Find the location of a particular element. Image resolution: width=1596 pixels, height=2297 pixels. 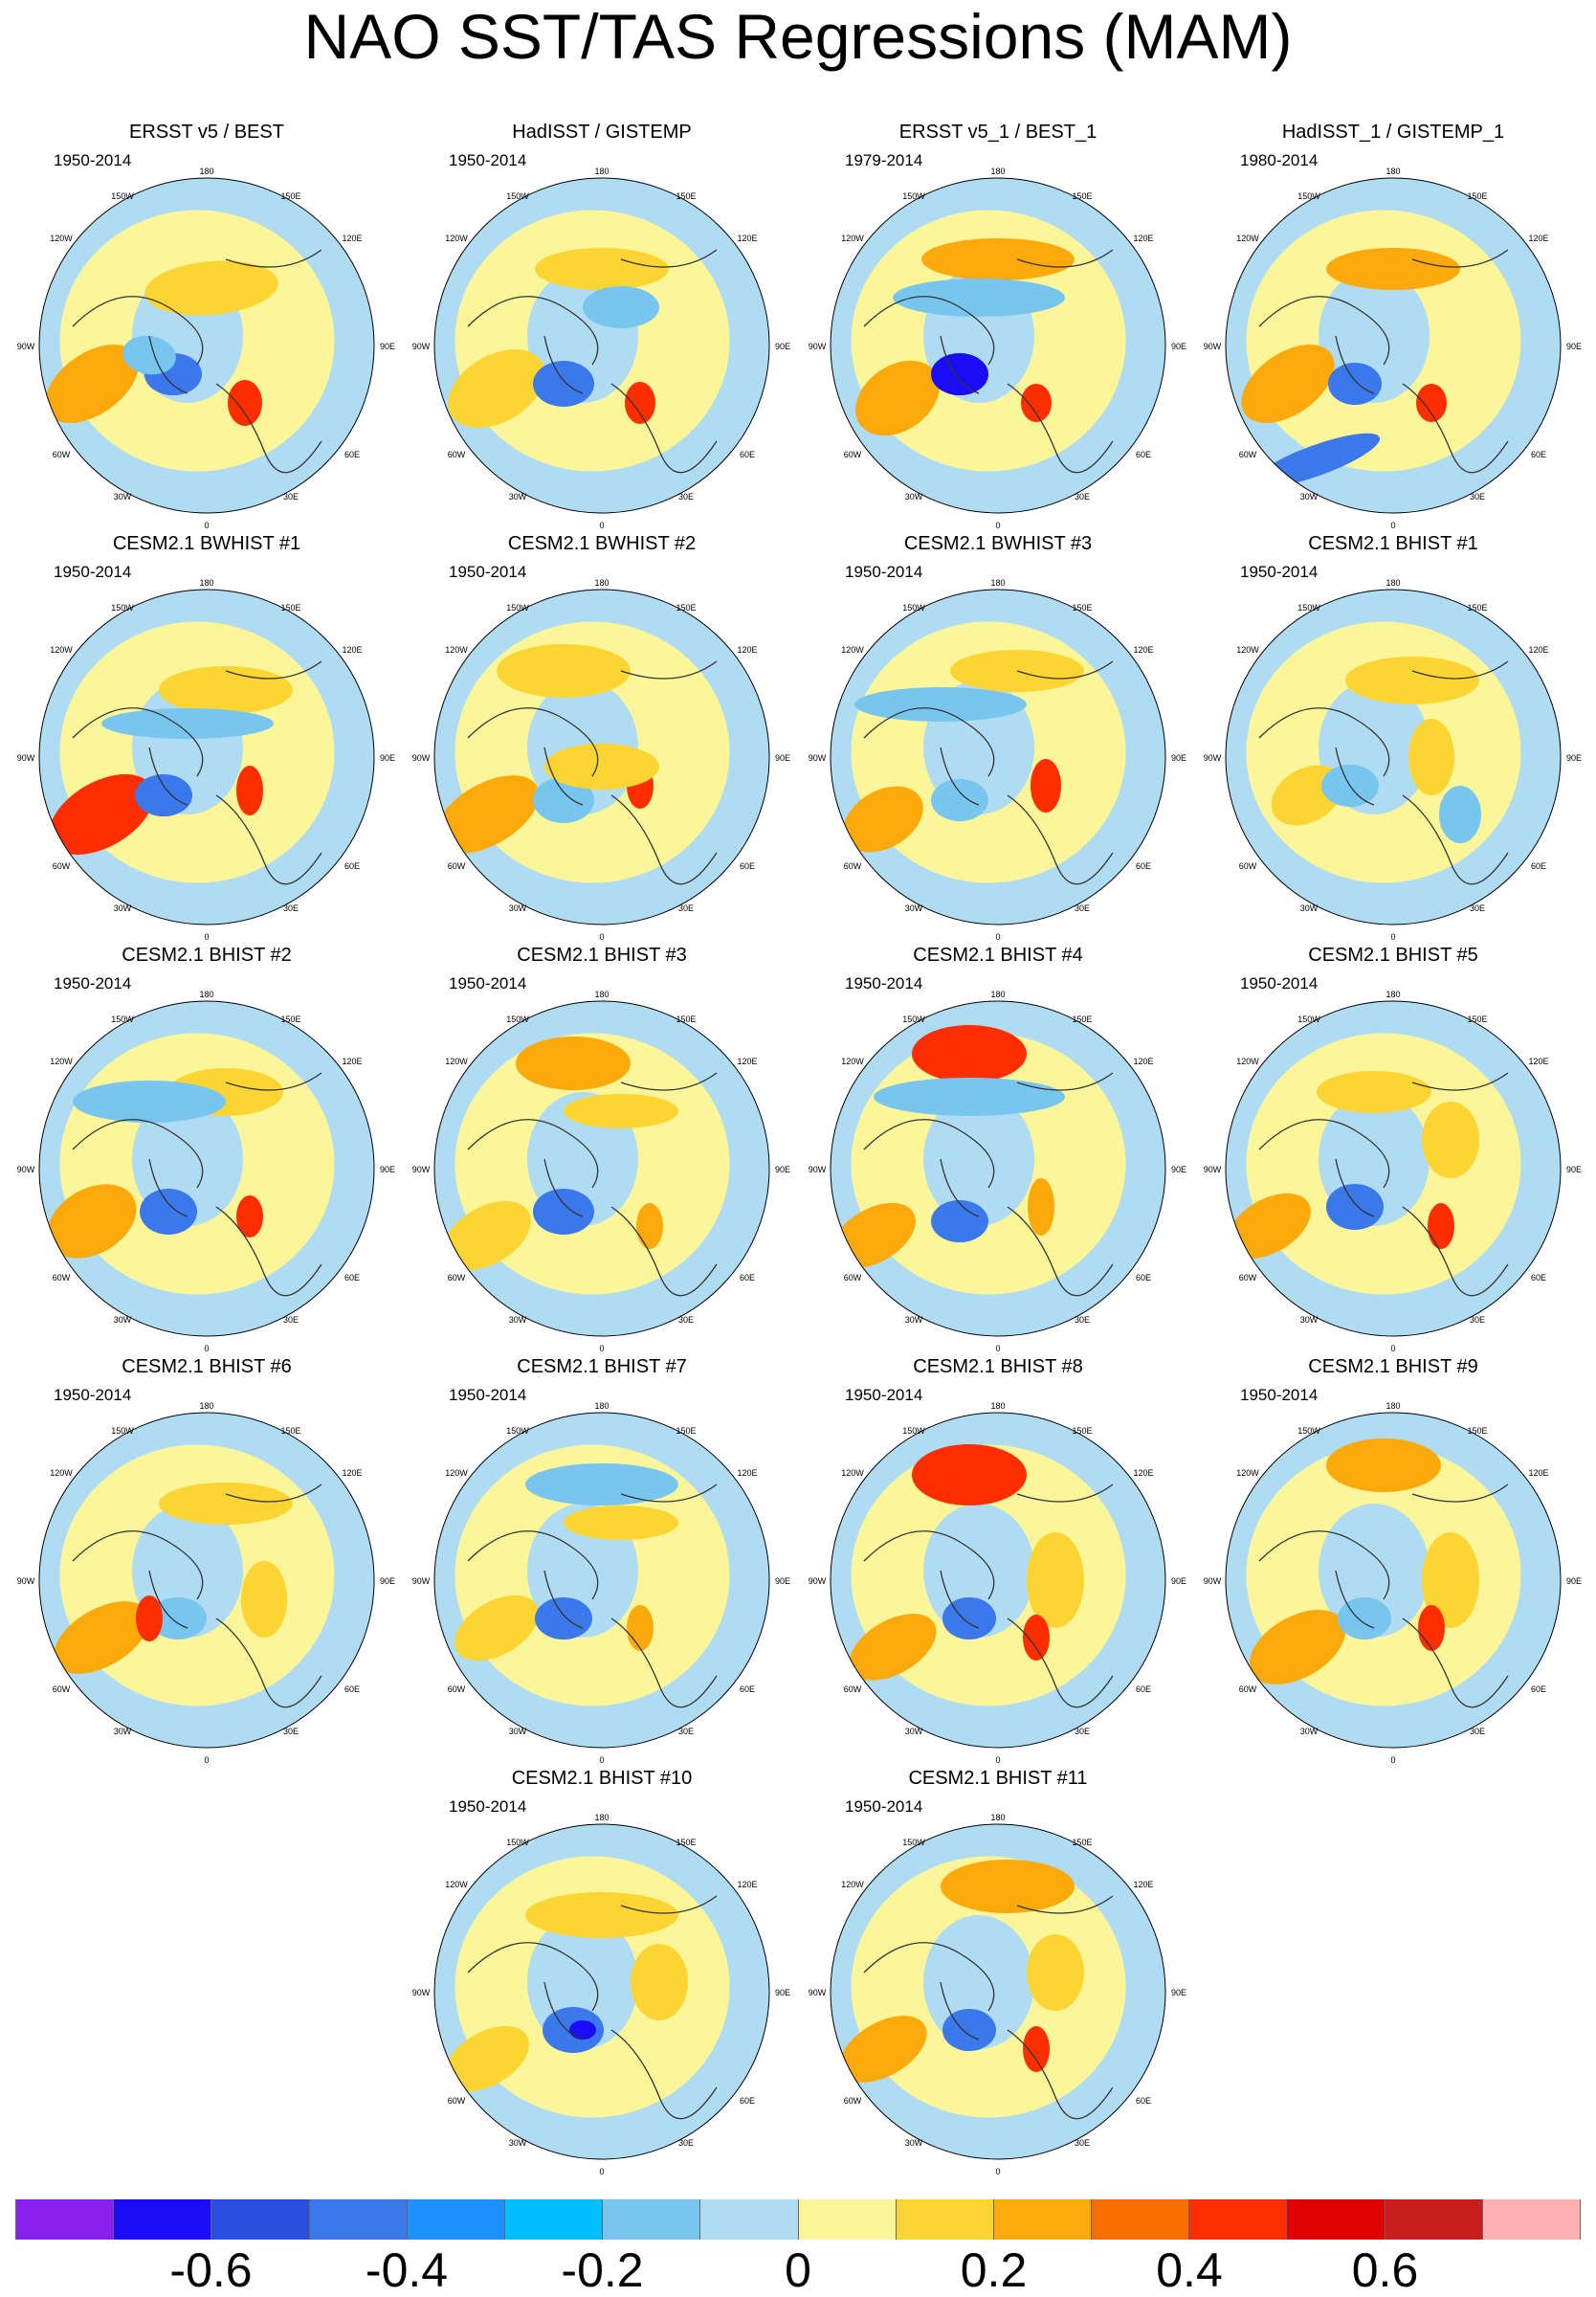

longitude-label: 120E is located at coordinates (352, 1473).